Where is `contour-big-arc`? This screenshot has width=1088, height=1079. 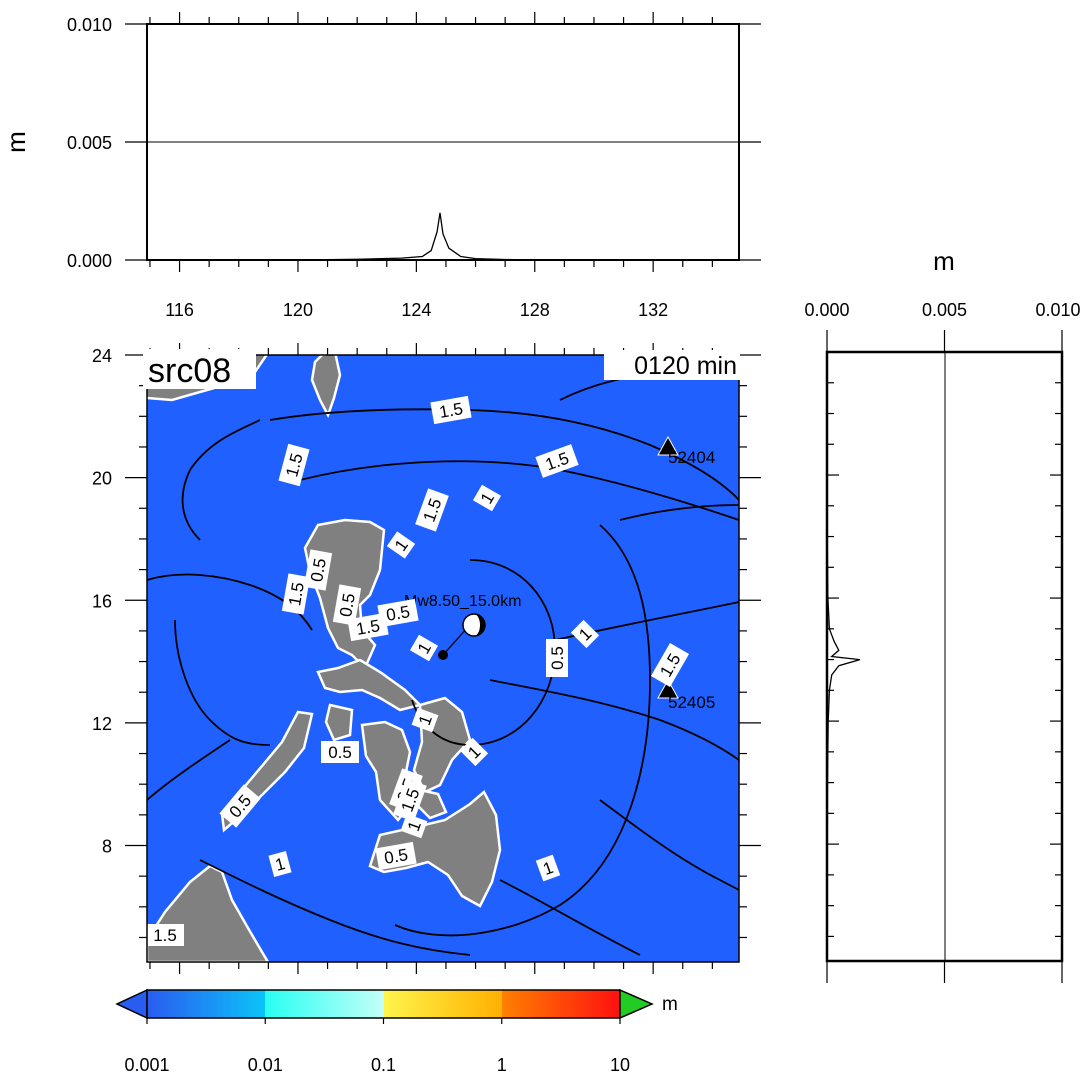
contour-big-arc is located at coordinates (221, 480).